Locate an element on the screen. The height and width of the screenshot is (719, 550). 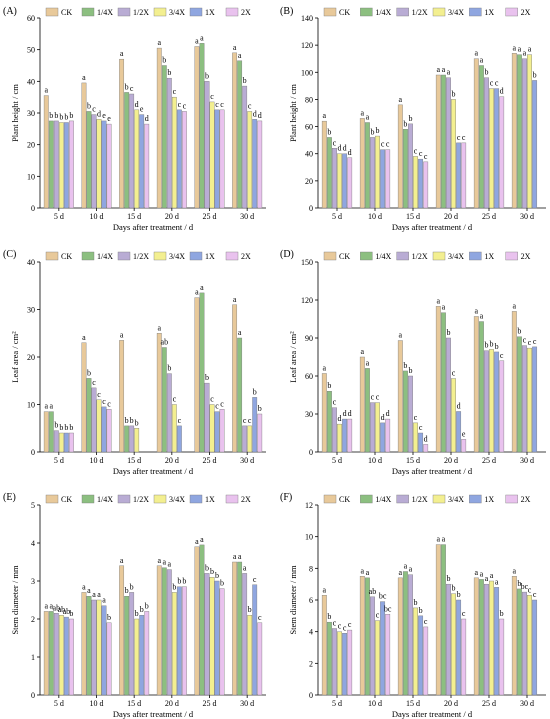
significance-label: bc is located at coordinates (388, 608).